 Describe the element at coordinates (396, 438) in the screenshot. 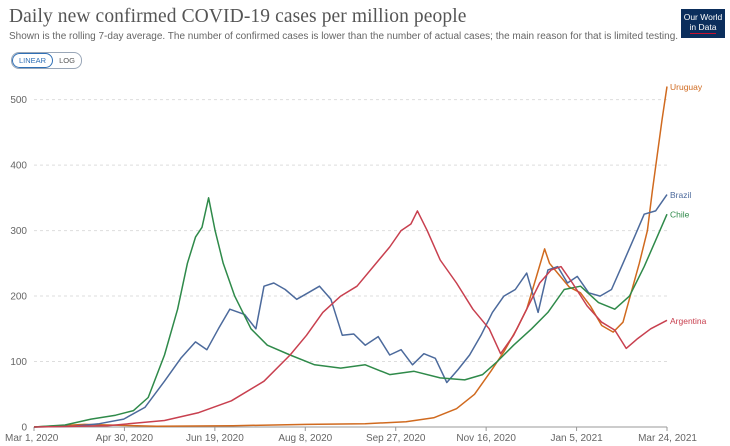

I see `x-tick-label: Sep 27, 2020` at that location.